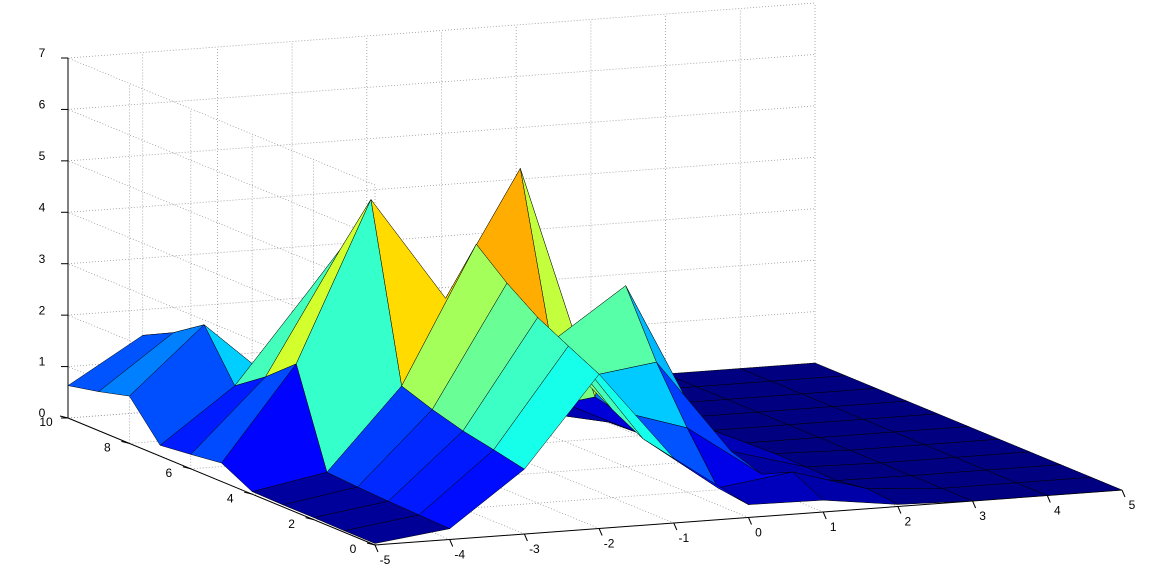 The height and width of the screenshot is (580, 1175). I want to click on z-tick-label: 1, so click(42, 362).